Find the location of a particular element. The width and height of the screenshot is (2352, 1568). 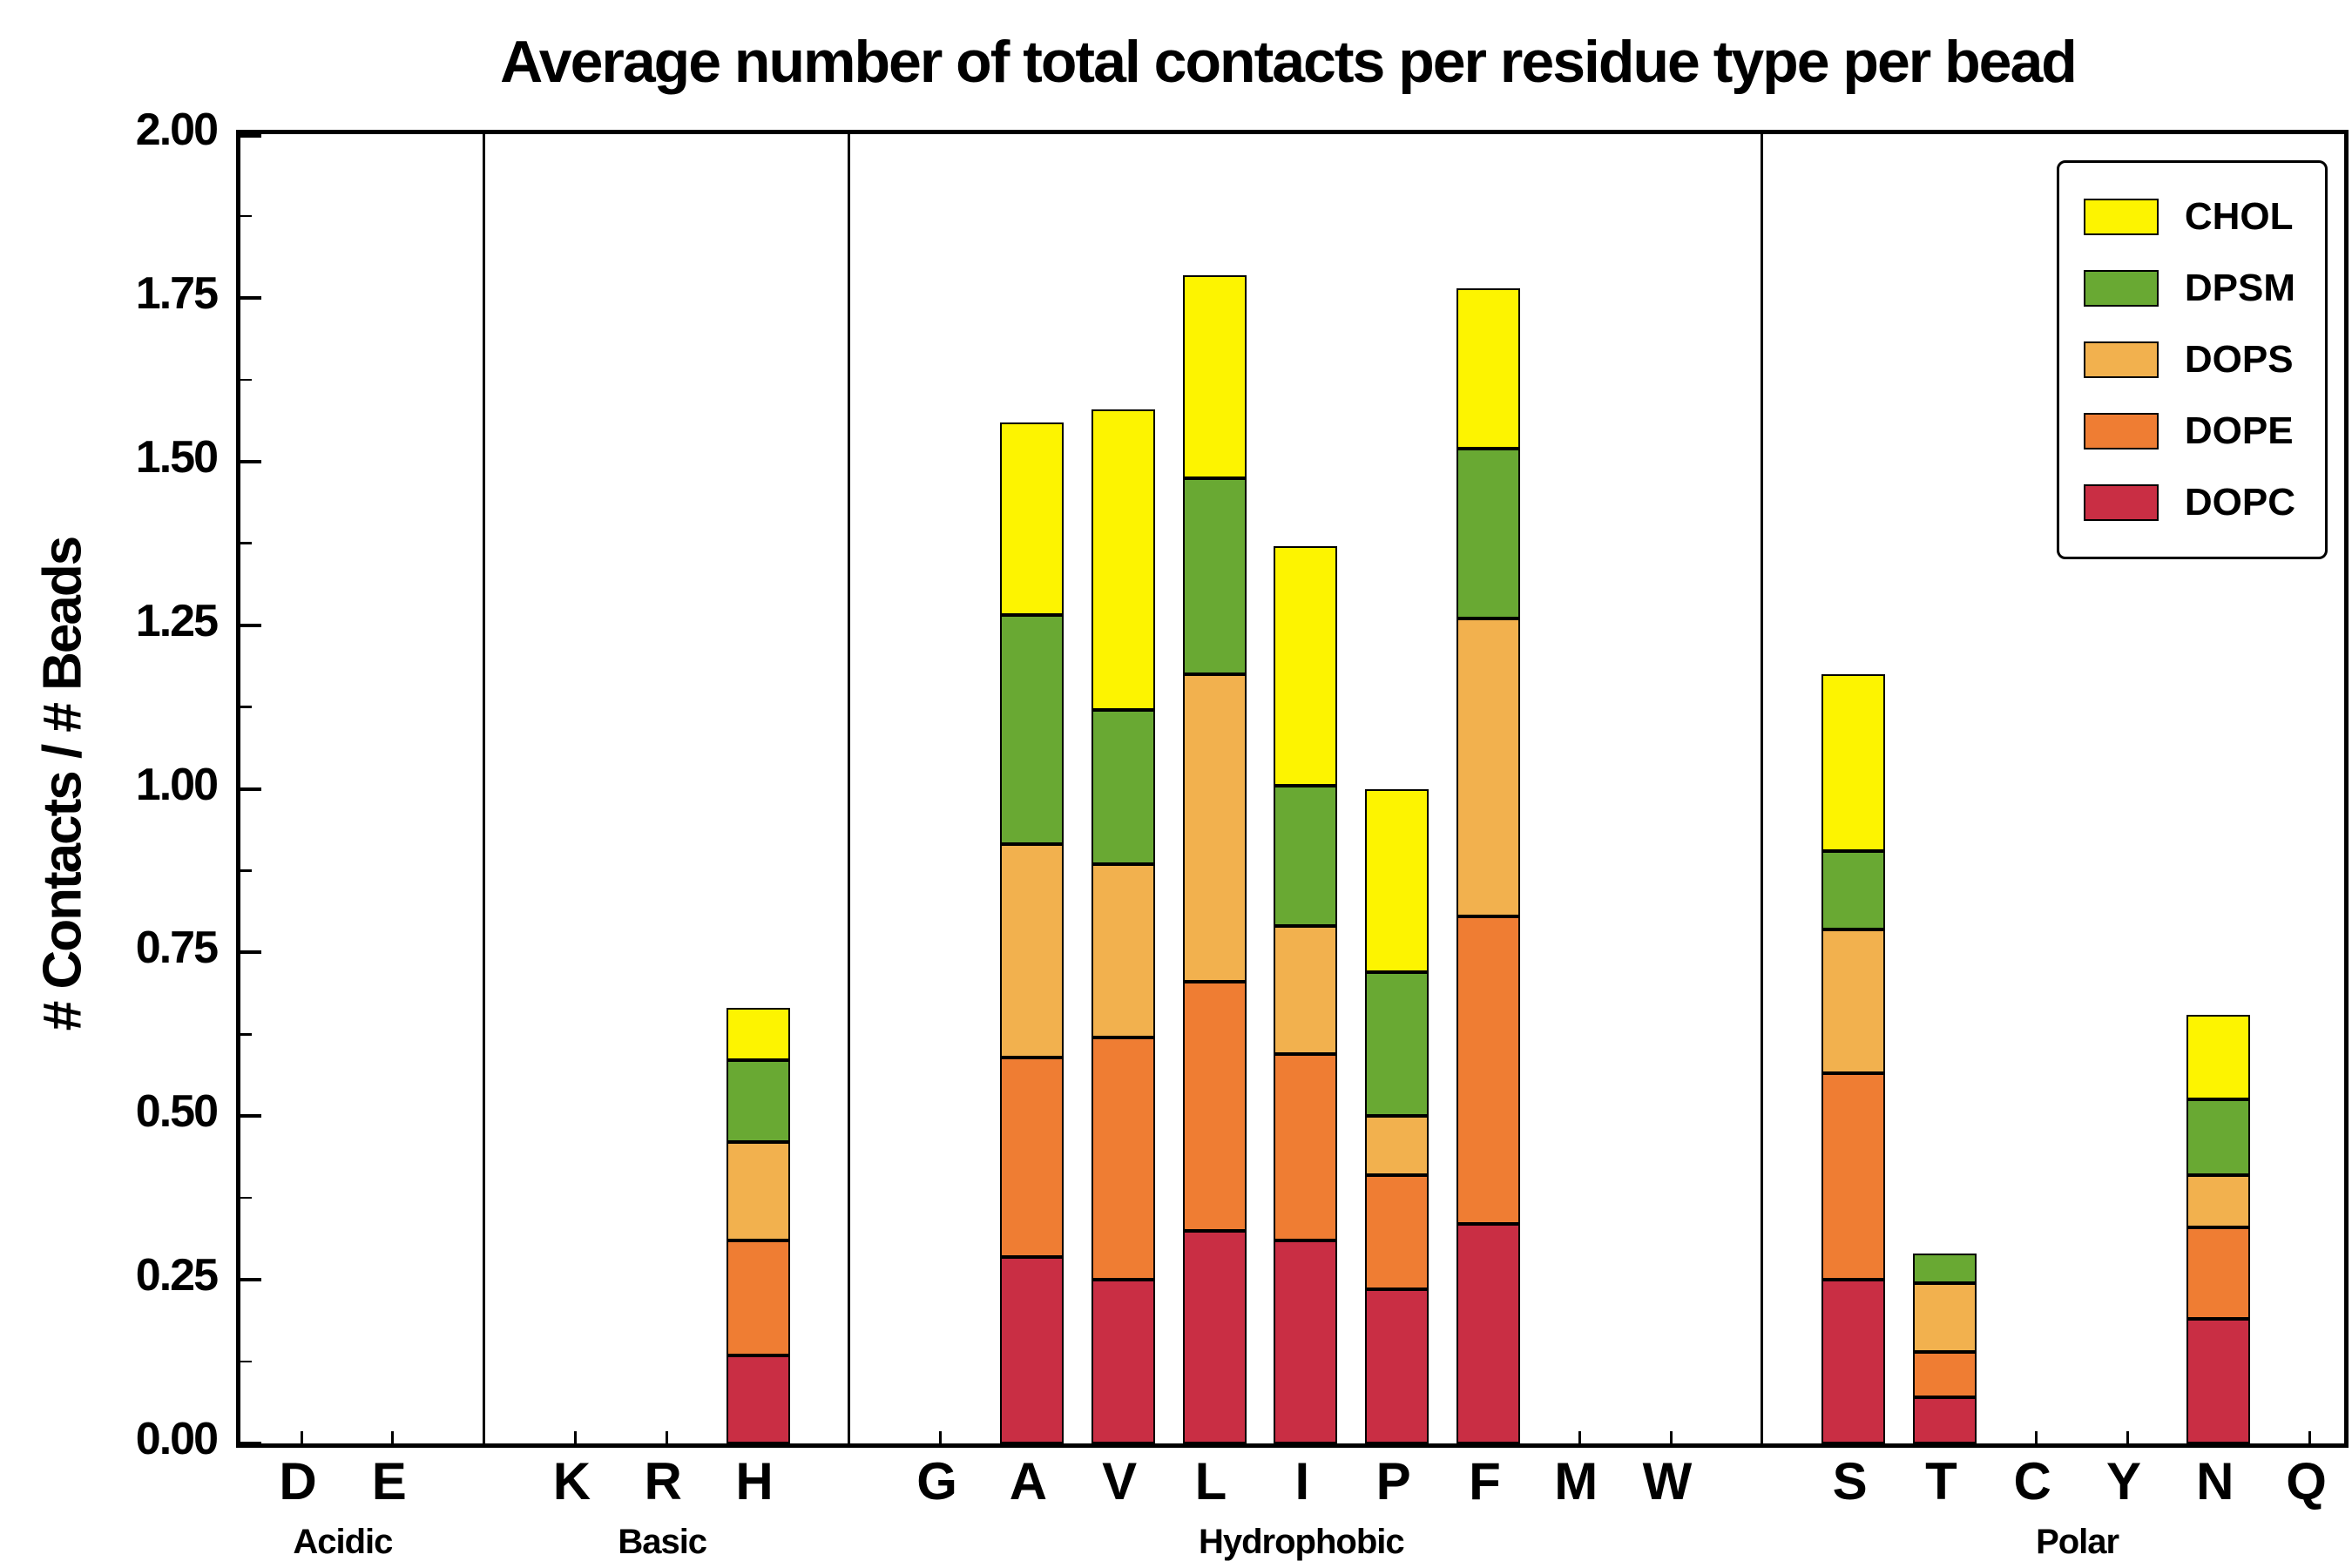

legend-entry: DOPS is located at coordinates (2189, 360).